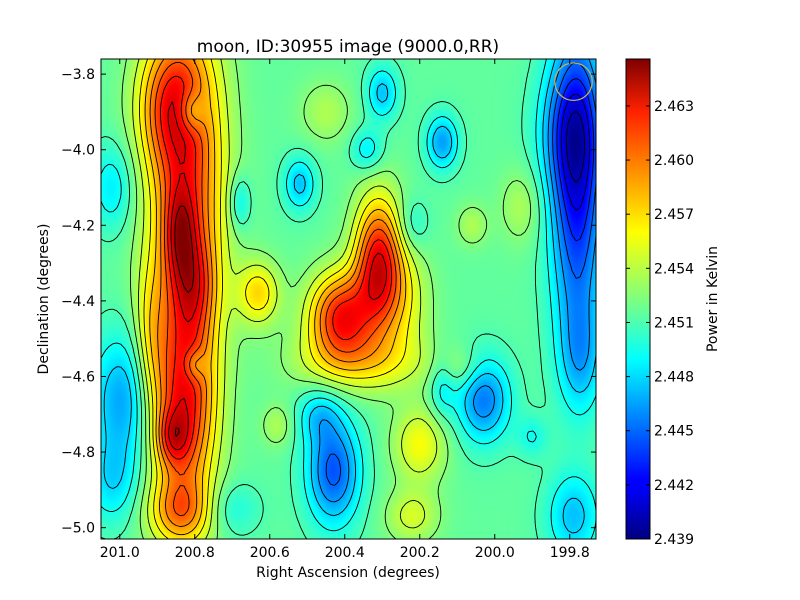 The width and height of the screenshot is (800, 600). Describe the element at coordinates (674, 378) in the screenshot. I see `colorbar-tick-label: 2.448` at that location.